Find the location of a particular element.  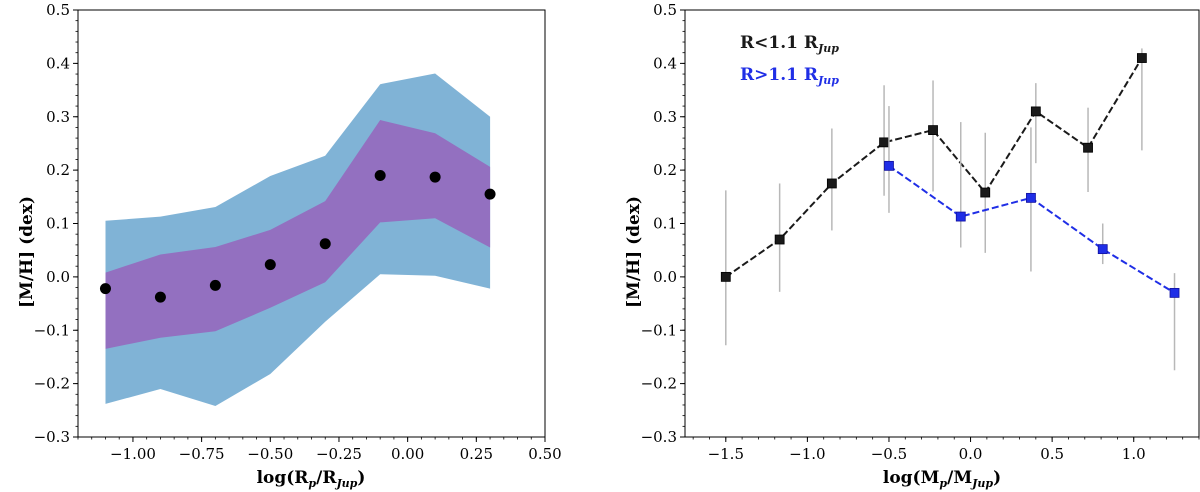

left-x-label-sub: p is located at coordinates (312, 483).